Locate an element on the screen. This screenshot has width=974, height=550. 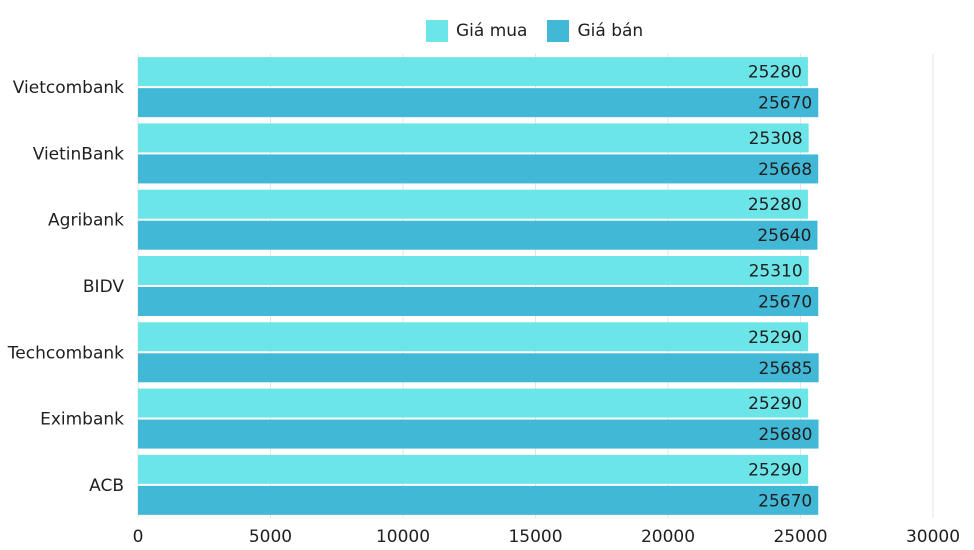
x-tick-label: 20000 is located at coordinates (668, 537).